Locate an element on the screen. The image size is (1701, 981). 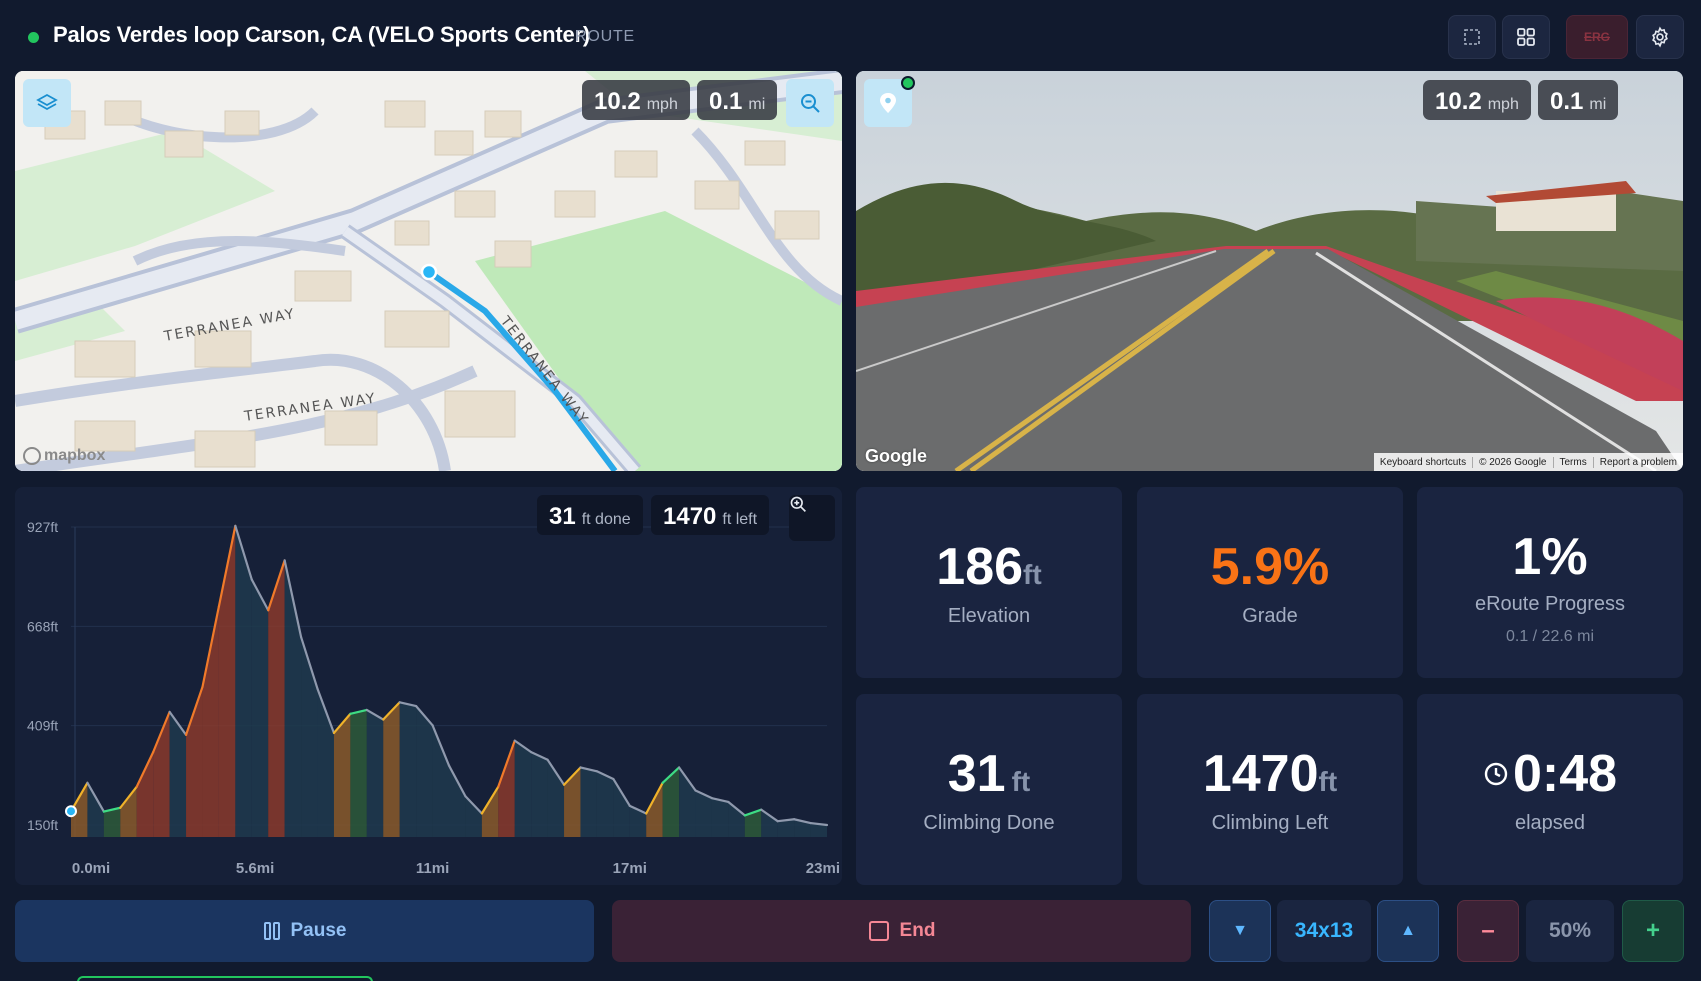
elapsed-value: 0:48 is located at coordinates (1565, 774).